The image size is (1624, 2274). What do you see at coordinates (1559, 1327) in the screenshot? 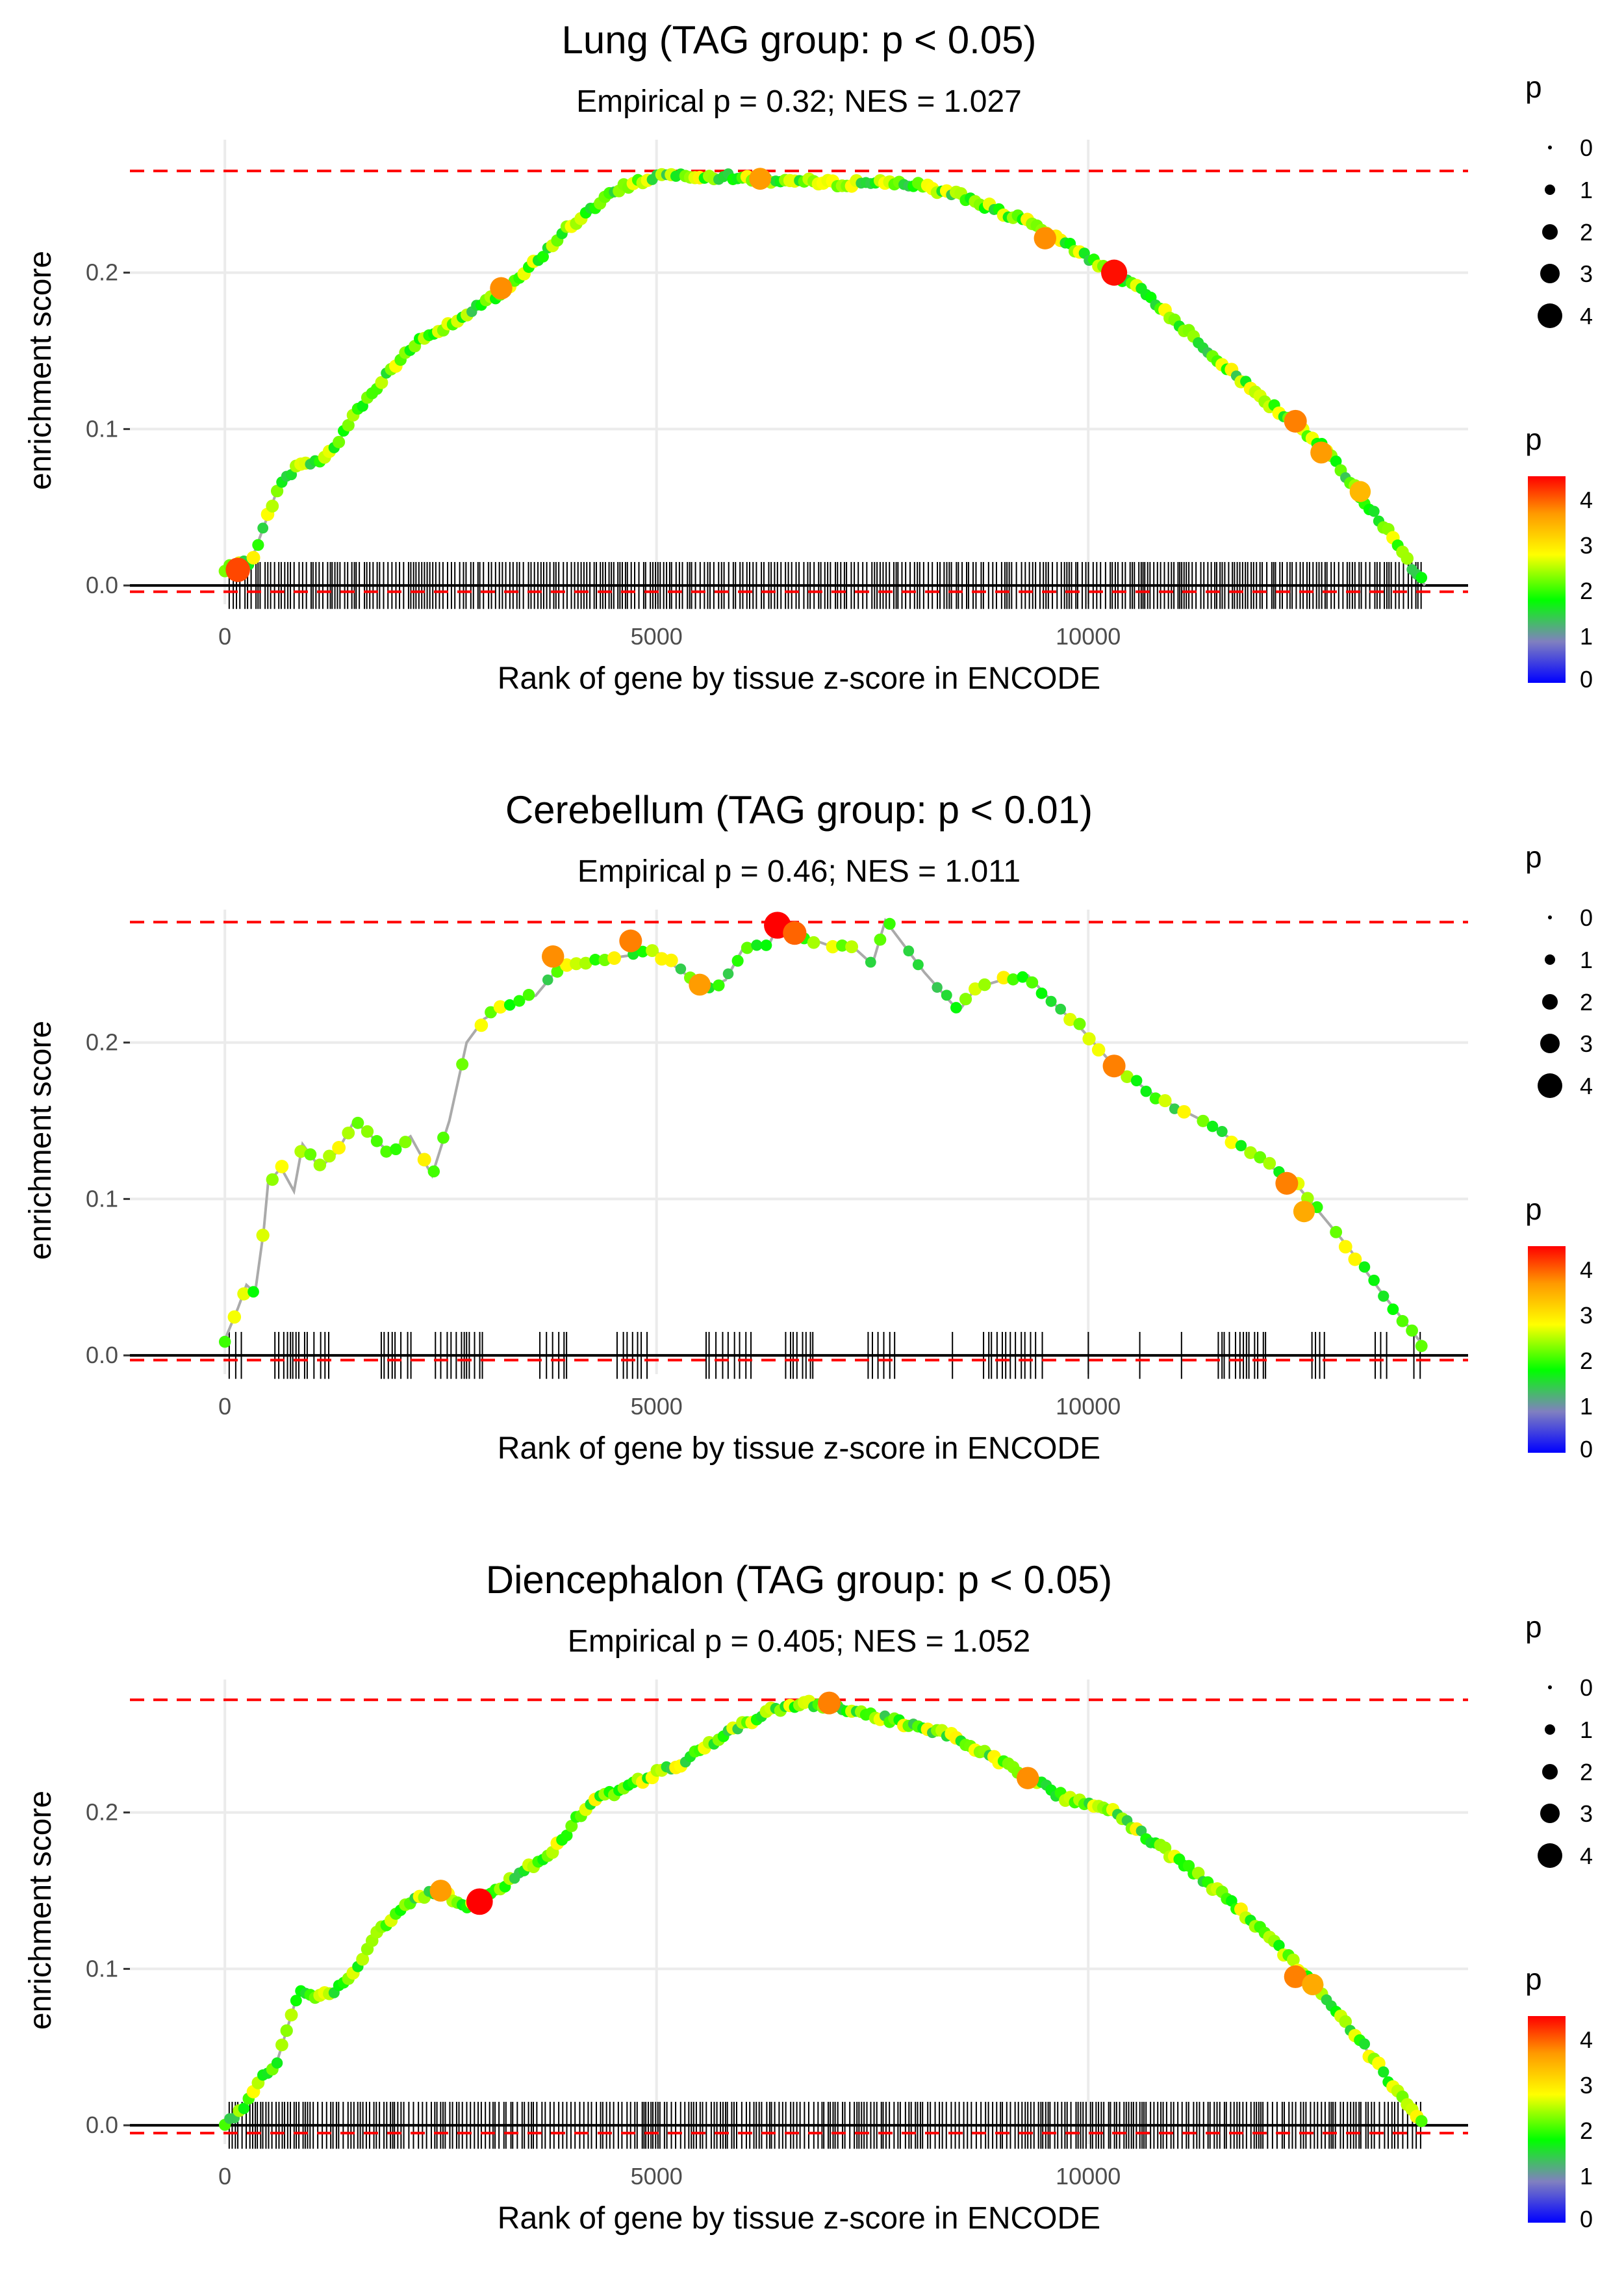
I see `color-legend: p 4 3 2 1 0` at bounding box center [1559, 1327].